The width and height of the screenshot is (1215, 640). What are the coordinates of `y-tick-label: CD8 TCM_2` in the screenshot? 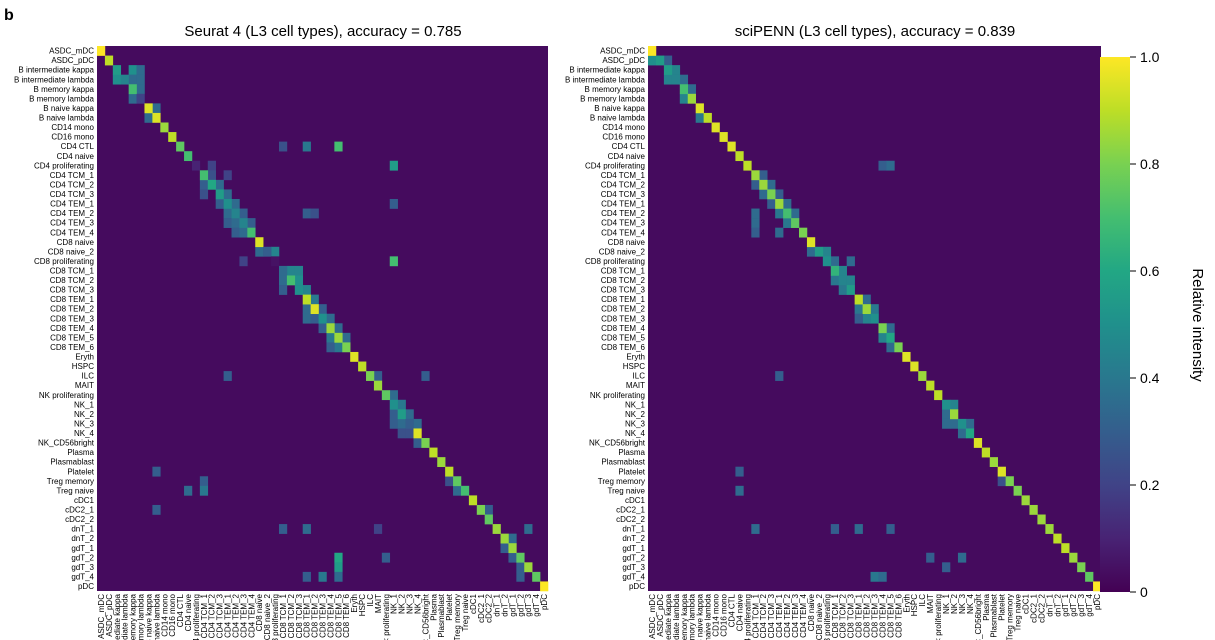 It's located at (623, 280).